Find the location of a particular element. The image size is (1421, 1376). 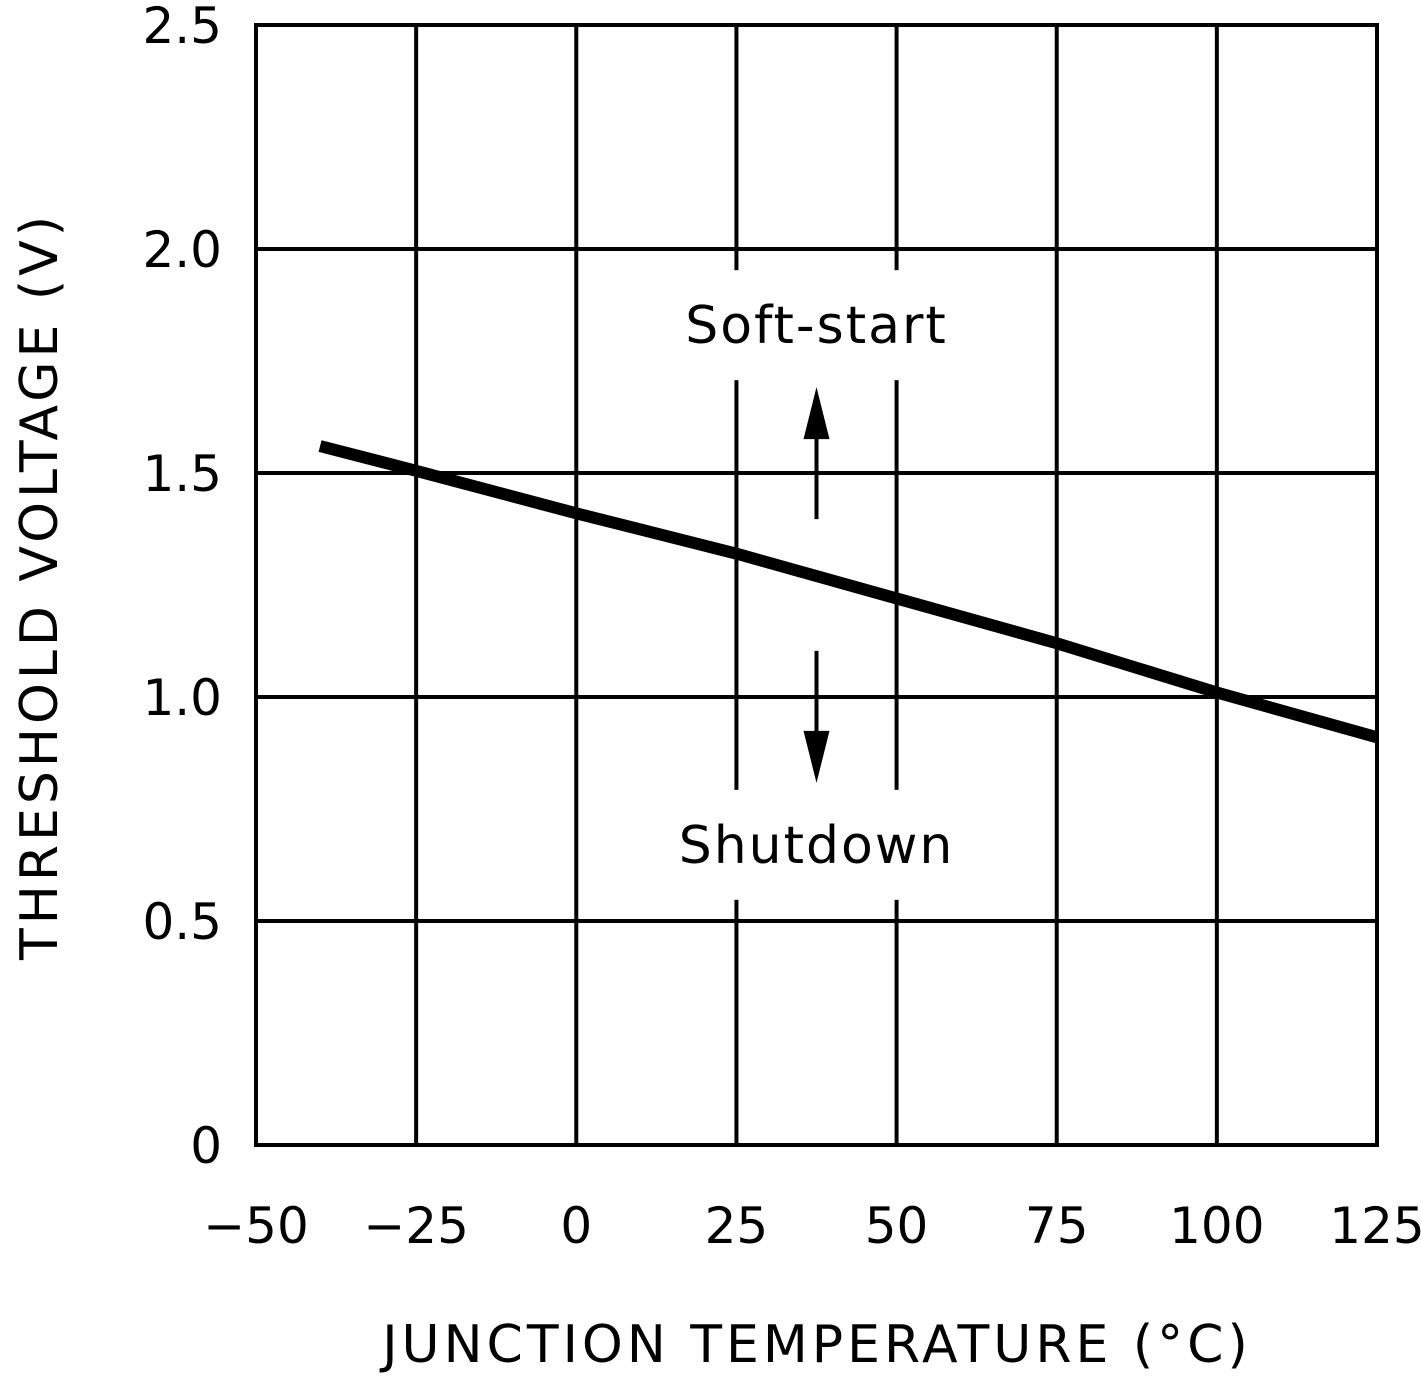

y-tick-label: 0.5 is located at coordinates (182, 922).